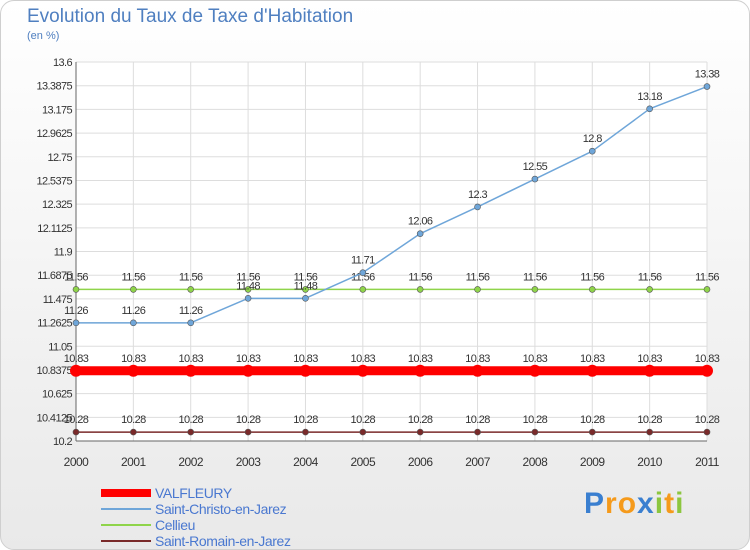  What do you see at coordinates (363, 261) in the screenshot?
I see `data-label: 11.71` at bounding box center [363, 261].